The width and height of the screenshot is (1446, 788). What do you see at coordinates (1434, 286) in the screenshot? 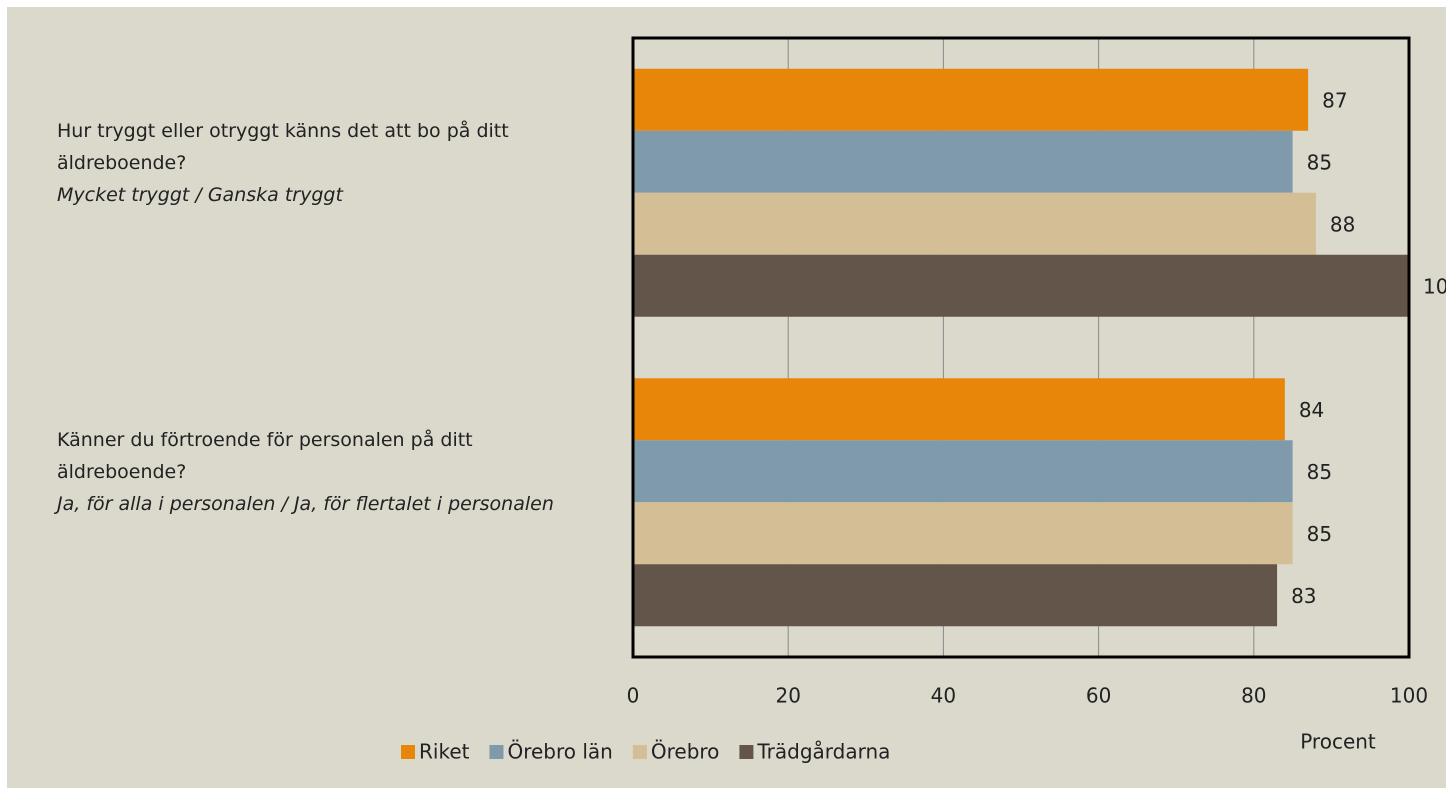
I see `value-label: 100` at bounding box center [1434, 286].